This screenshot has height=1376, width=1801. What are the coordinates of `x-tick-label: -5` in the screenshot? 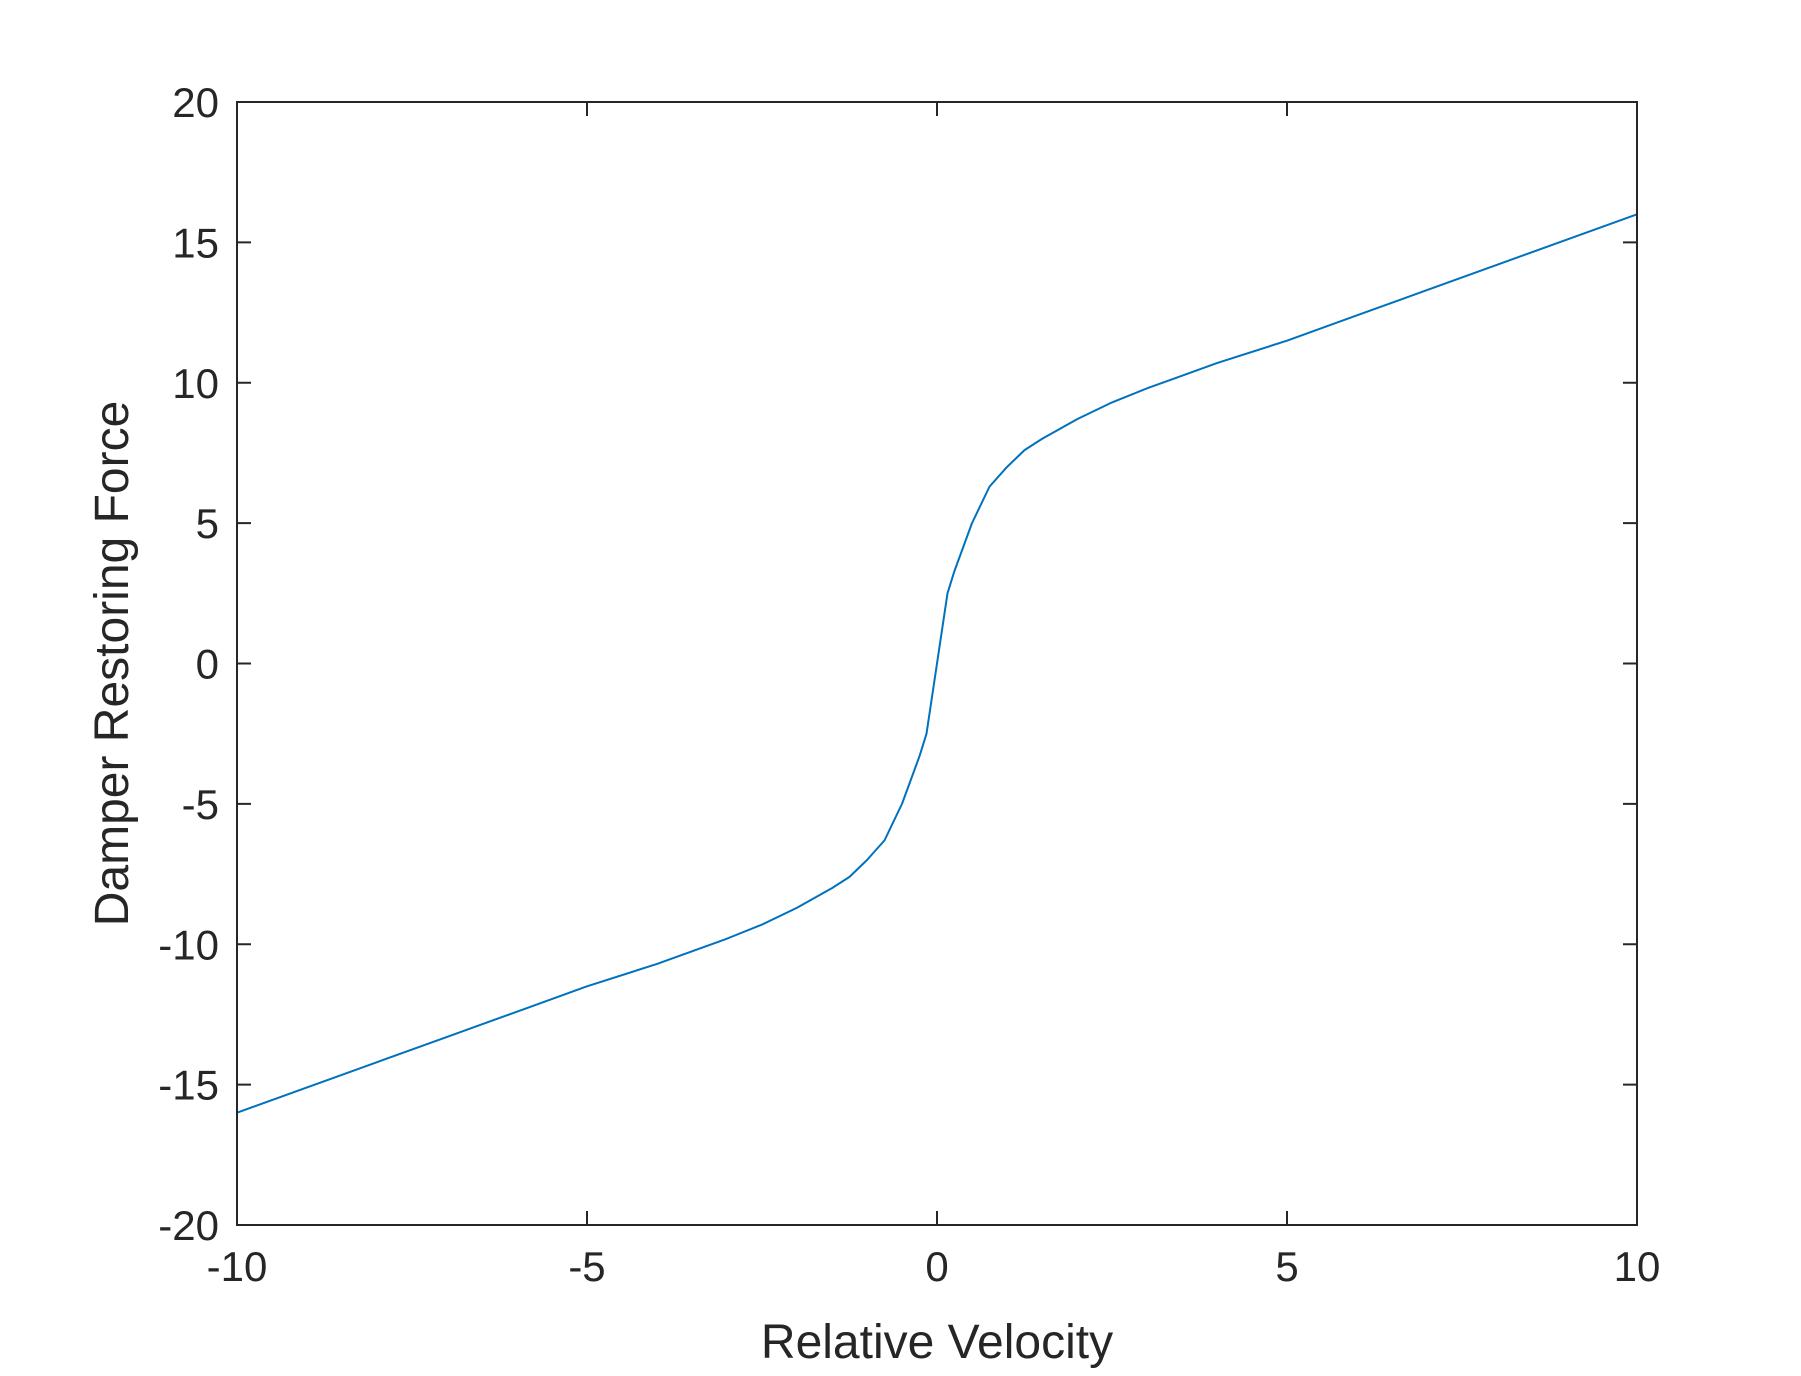 It's located at (586, 1266).